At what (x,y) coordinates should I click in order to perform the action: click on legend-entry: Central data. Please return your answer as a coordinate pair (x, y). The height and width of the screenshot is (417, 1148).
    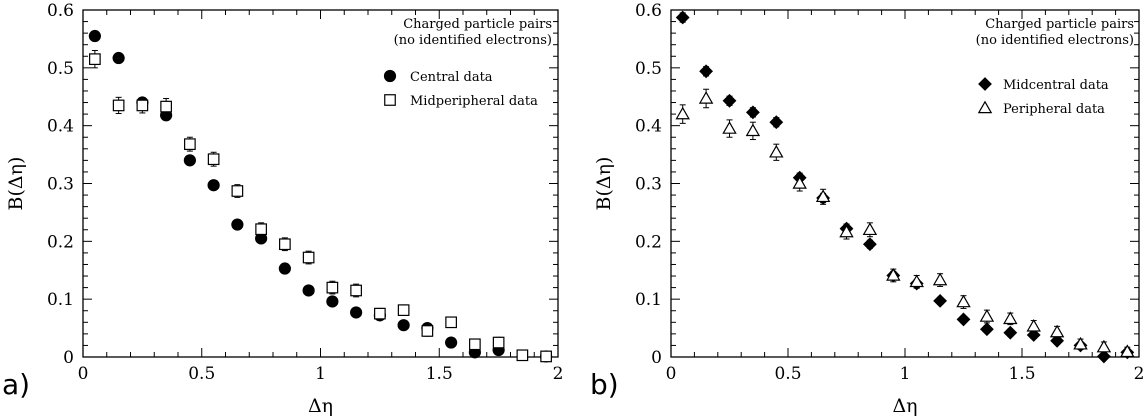
    Looking at the image, I should click on (451, 77).